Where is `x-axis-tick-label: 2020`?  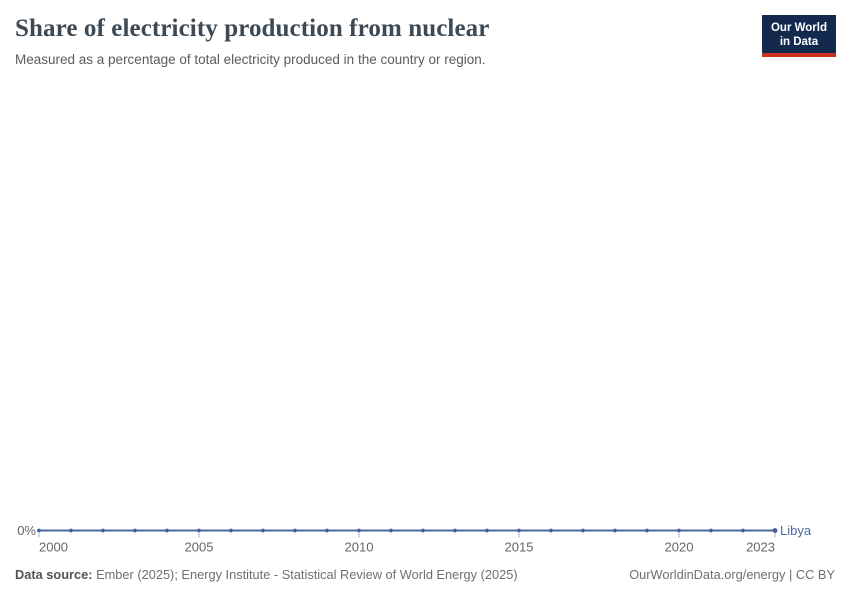
x-axis-tick-label: 2020 is located at coordinates (679, 547).